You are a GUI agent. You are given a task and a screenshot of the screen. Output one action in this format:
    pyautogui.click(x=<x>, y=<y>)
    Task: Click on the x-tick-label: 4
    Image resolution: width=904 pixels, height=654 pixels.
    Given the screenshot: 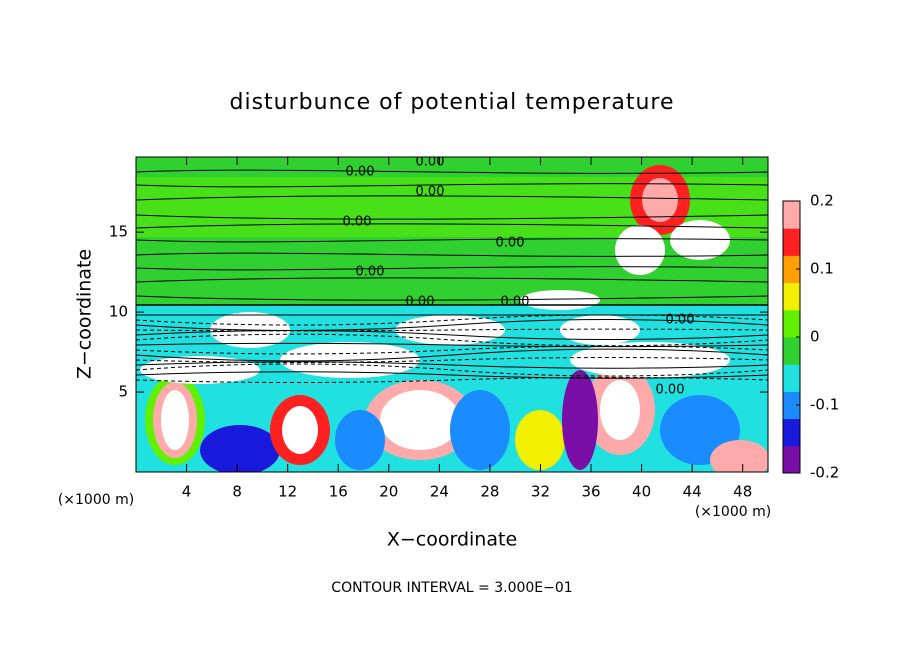 What is the action you would take?
    pyautogui.click(x=187, y=492)
    